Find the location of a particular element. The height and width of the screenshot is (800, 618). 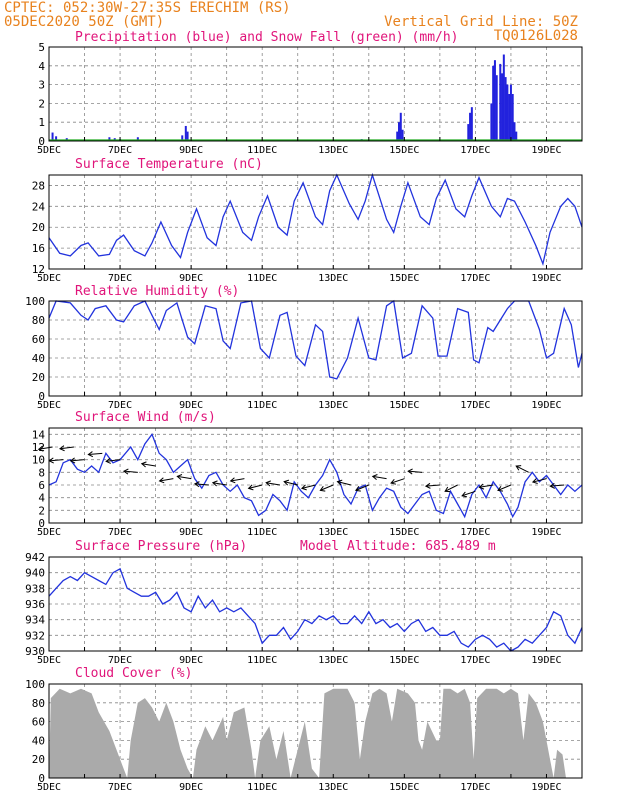

y-tick-label: 3 is located at coordinates (41, 85).